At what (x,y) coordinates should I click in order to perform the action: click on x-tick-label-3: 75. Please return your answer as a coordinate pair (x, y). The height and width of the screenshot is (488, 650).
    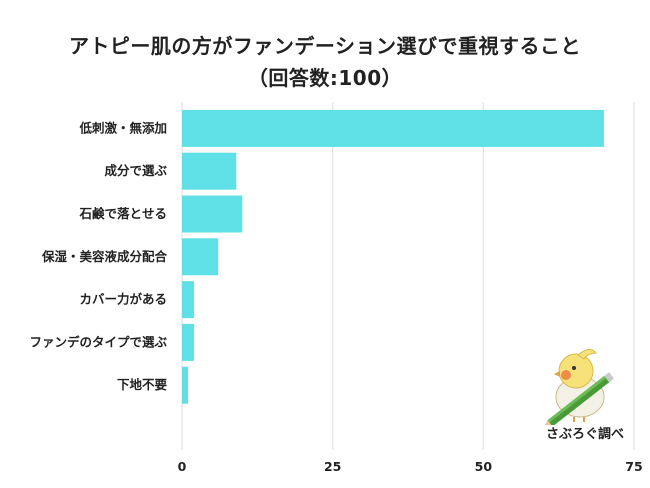
    Looking at the image, I should click on (633, 466).